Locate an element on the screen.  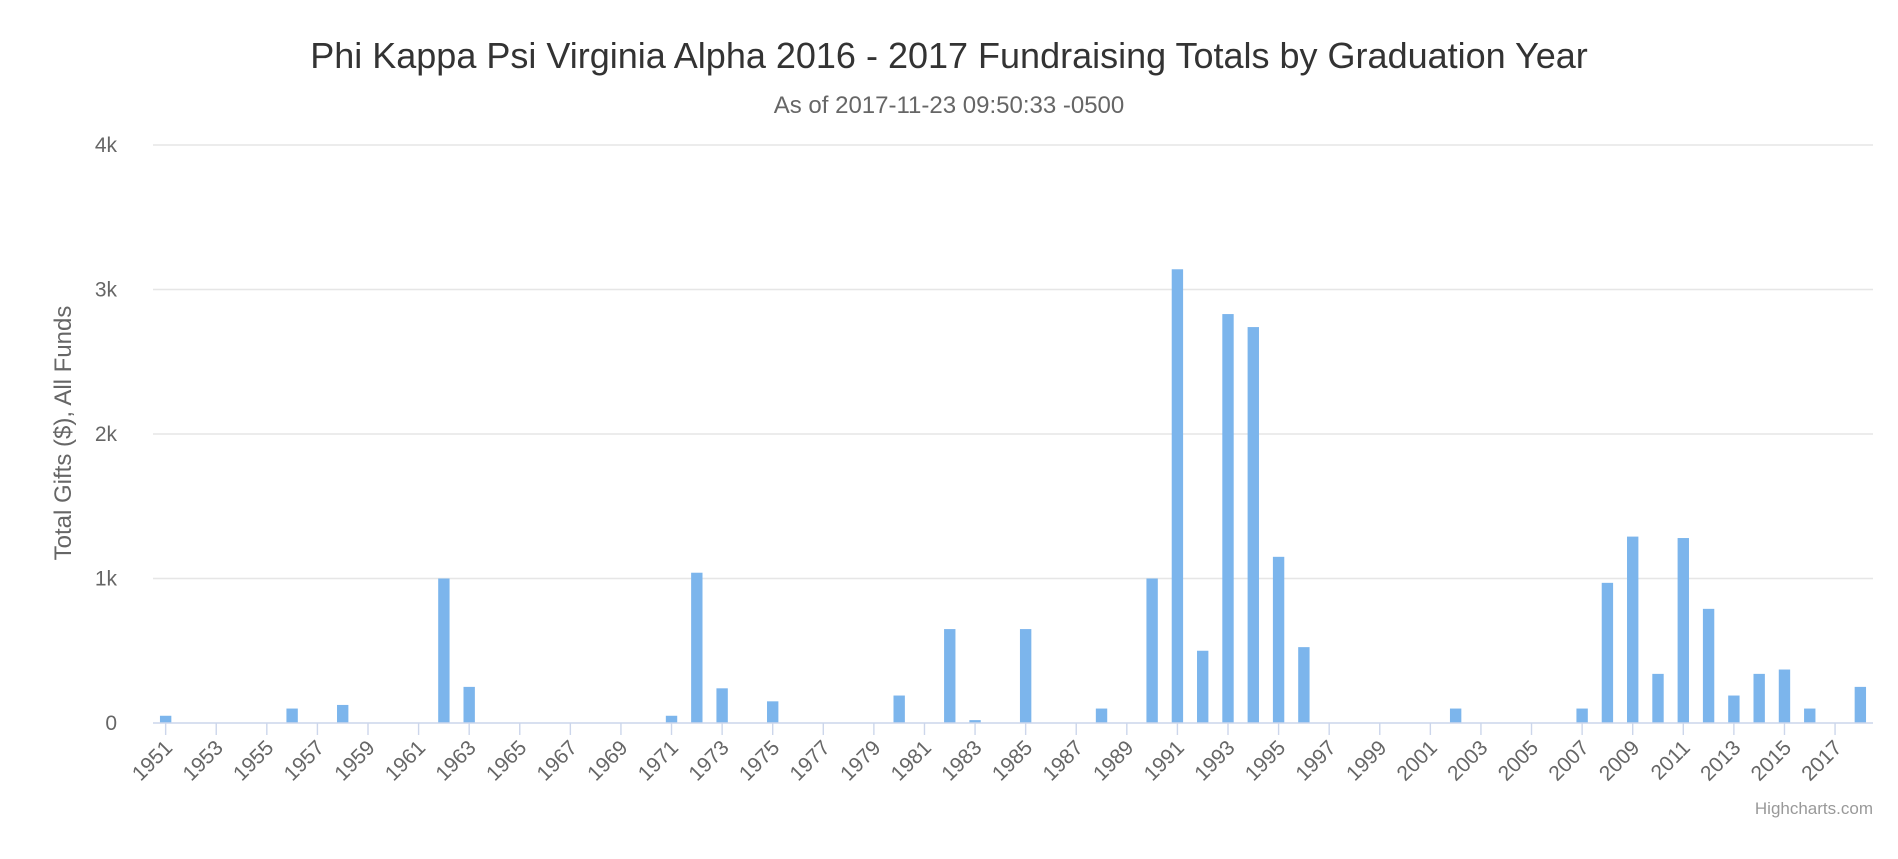
bar-2013 is located at coordinates (1734, 709).